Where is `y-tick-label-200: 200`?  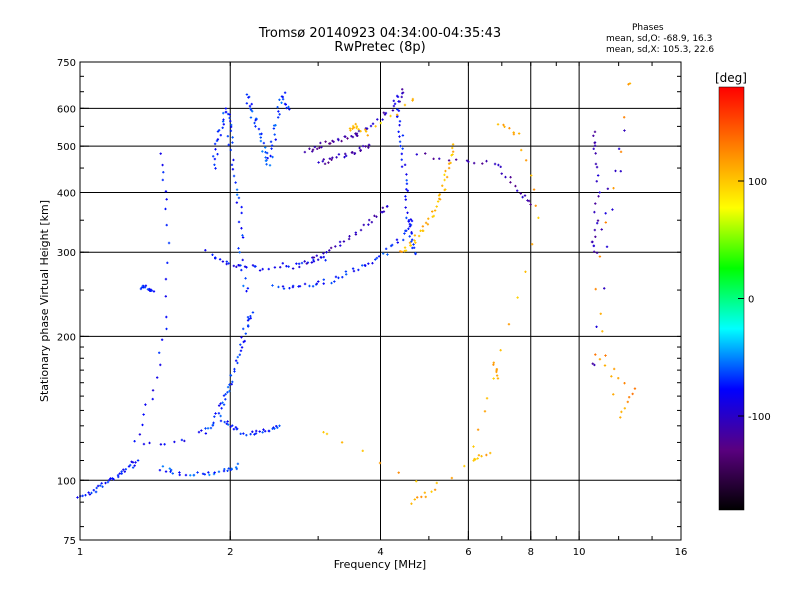 y-tick-label-200: 200 is located at coordinates (66, 337).